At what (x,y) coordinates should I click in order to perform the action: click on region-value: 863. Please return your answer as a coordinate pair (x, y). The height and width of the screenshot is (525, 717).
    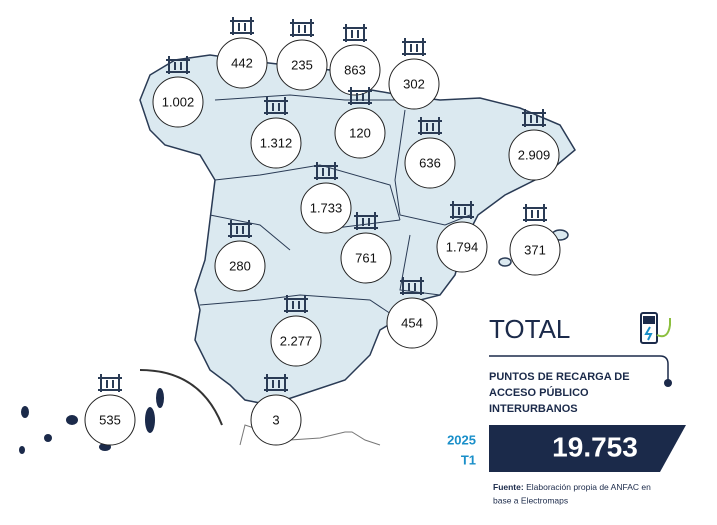
    Looking at the image, I should click on (355, 69).